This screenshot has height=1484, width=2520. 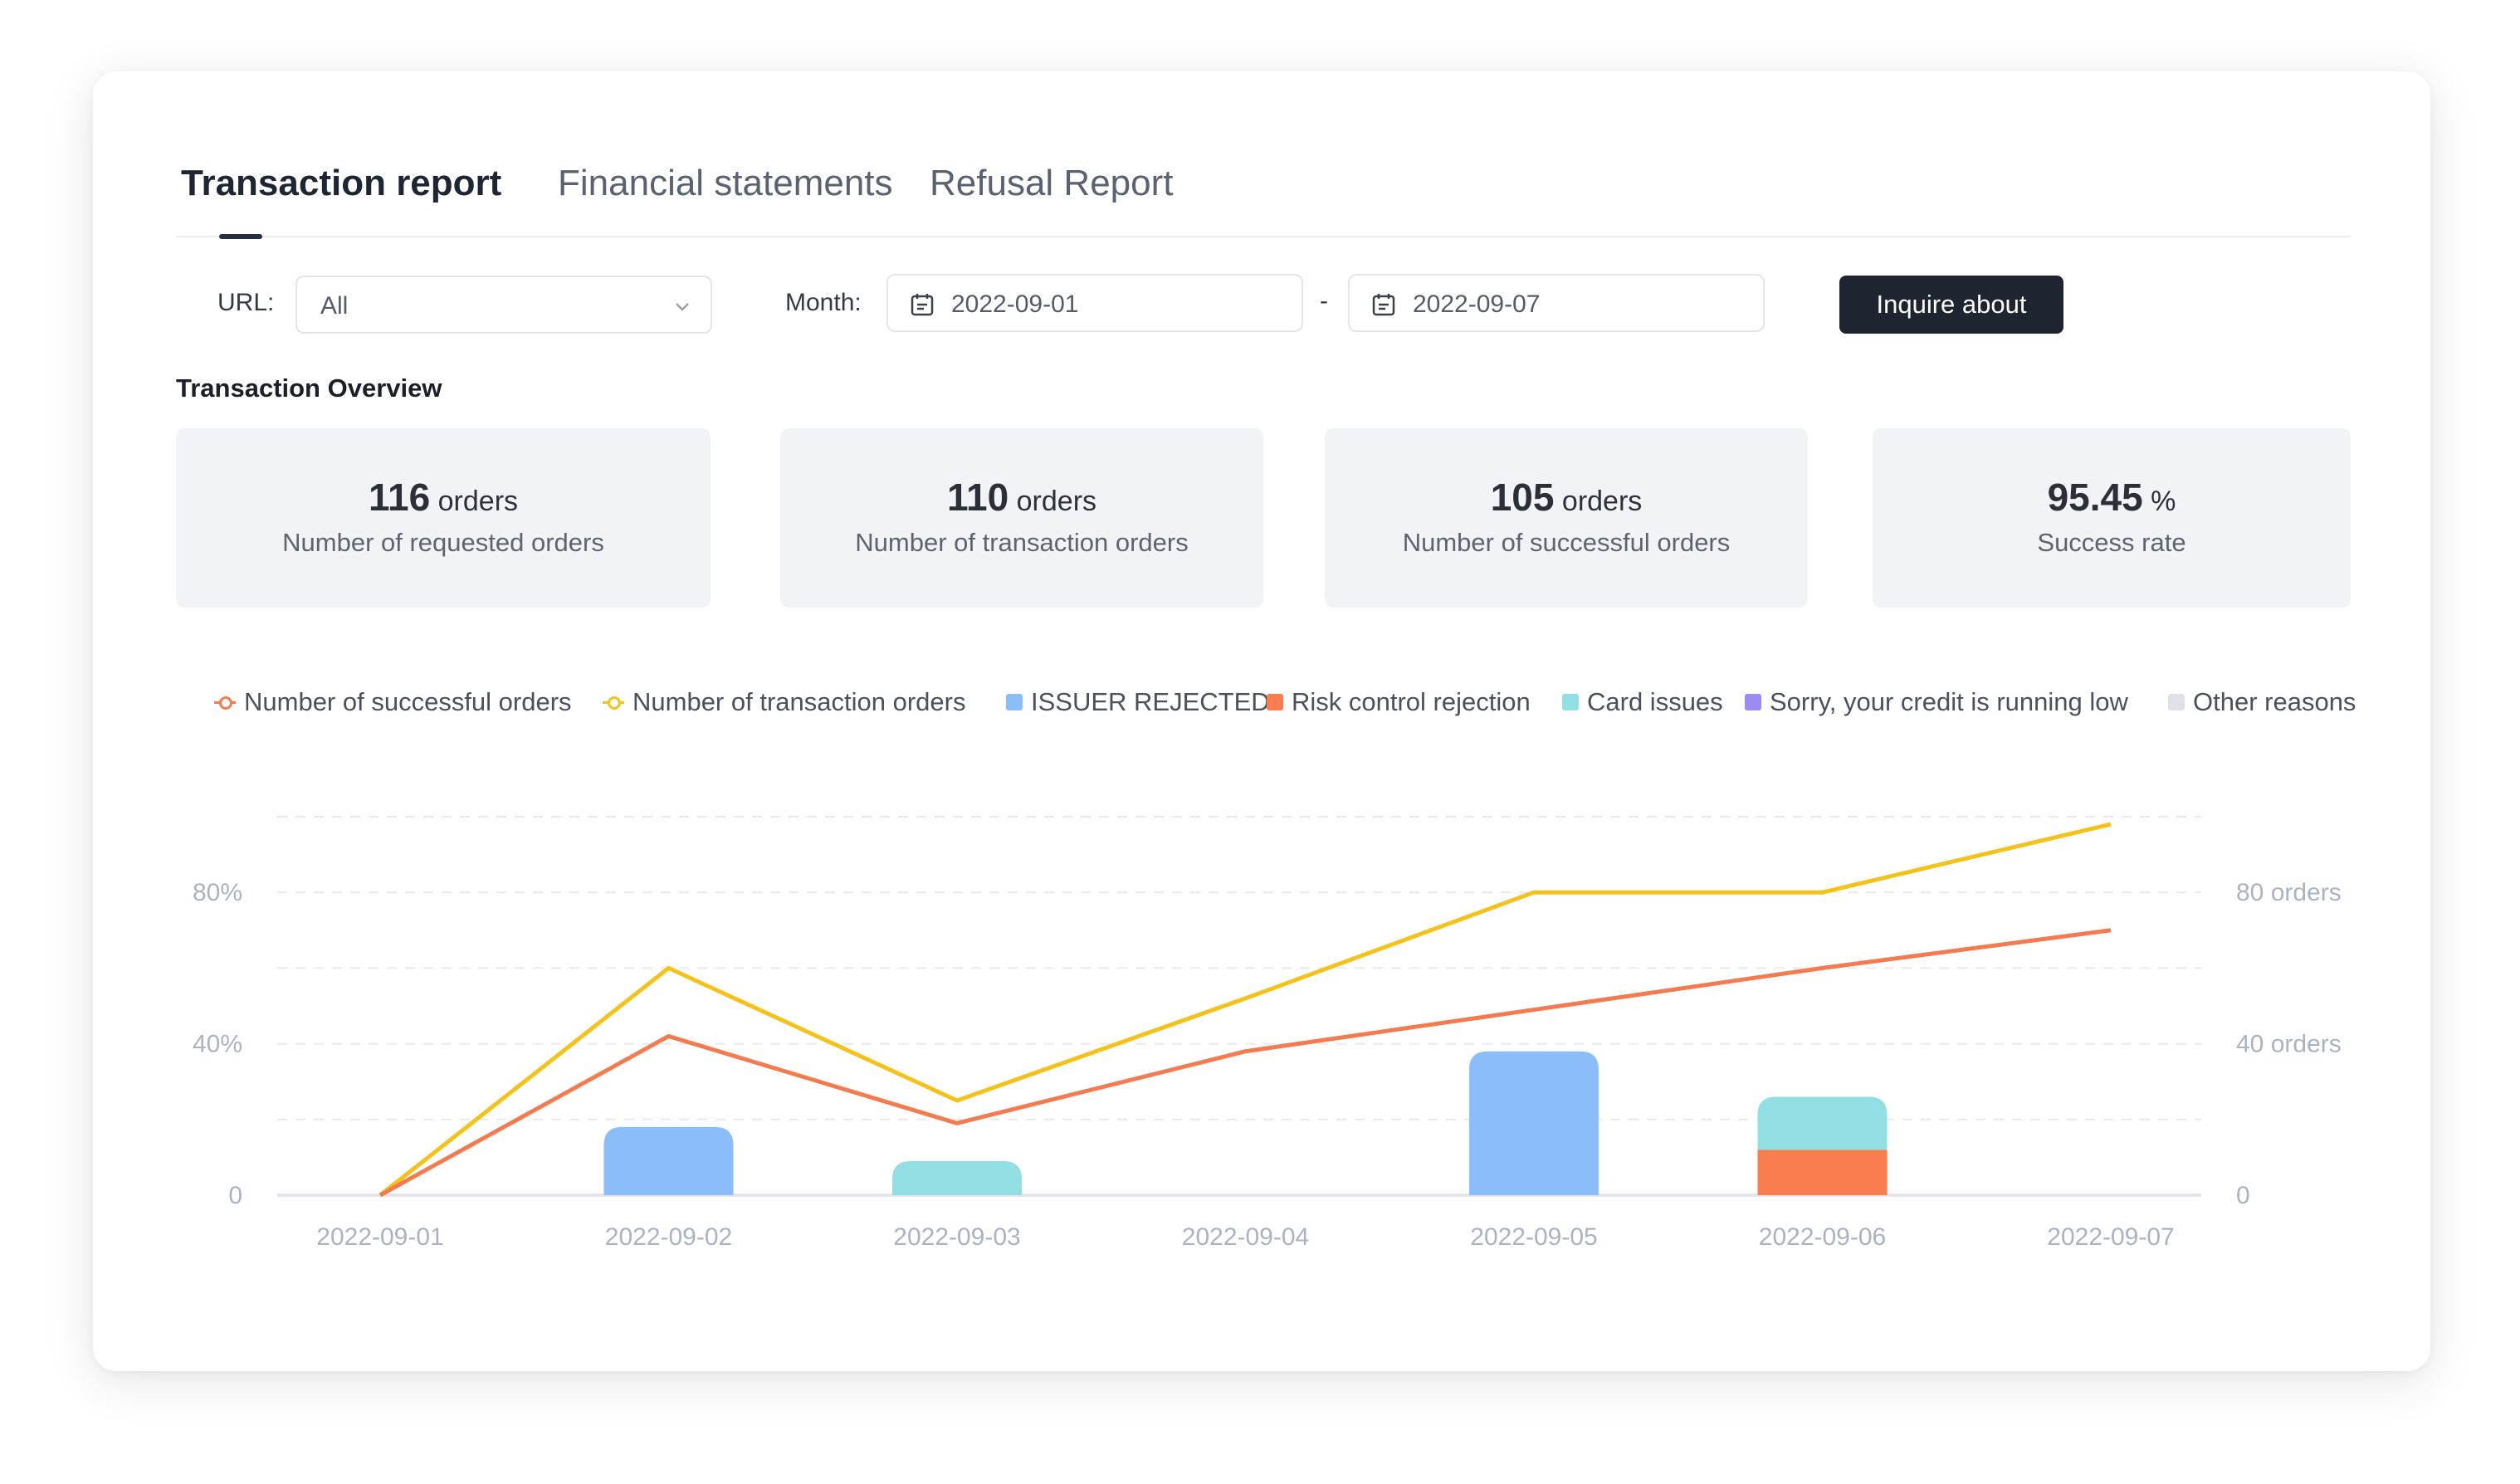 What do you see at coordinates (217, 892) in the screenshot?
I see `left-axis-tick: 80%` at bounding box center [217, 892].